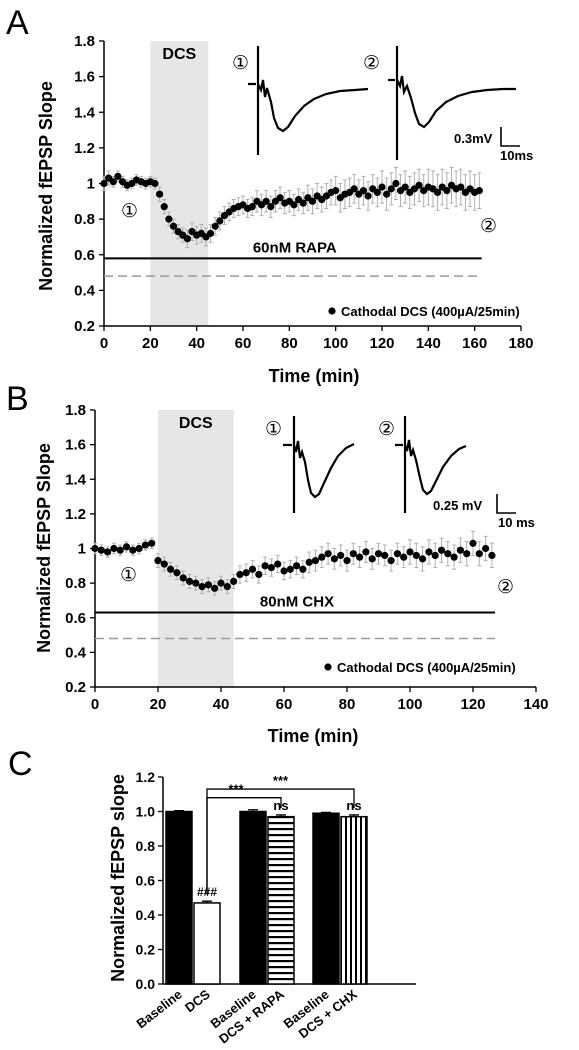 This screenshot has width=579, height=1050. What do you see at coordinates (313, 736) in the screenshot?
I see `x-axis-label: Time (min)` at bounding box center [313, 736].